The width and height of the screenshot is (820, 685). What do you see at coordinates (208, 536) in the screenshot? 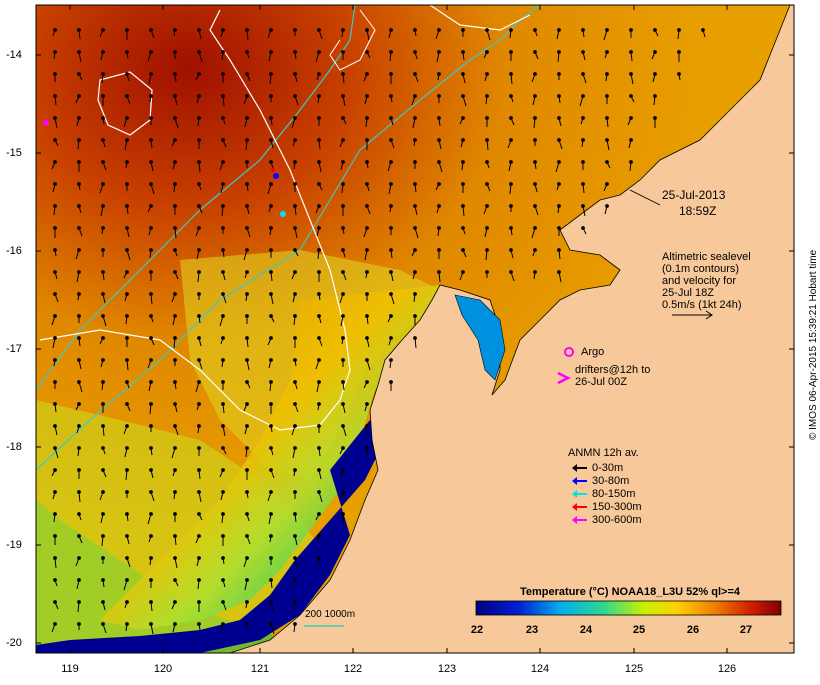
I see `deep-blue` at bounding box center [208, 536].